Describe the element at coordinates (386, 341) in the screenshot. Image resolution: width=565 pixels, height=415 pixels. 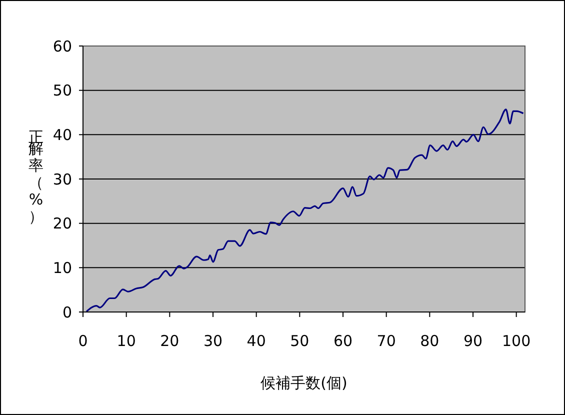
I see `x-tick-label: 70` at that location.